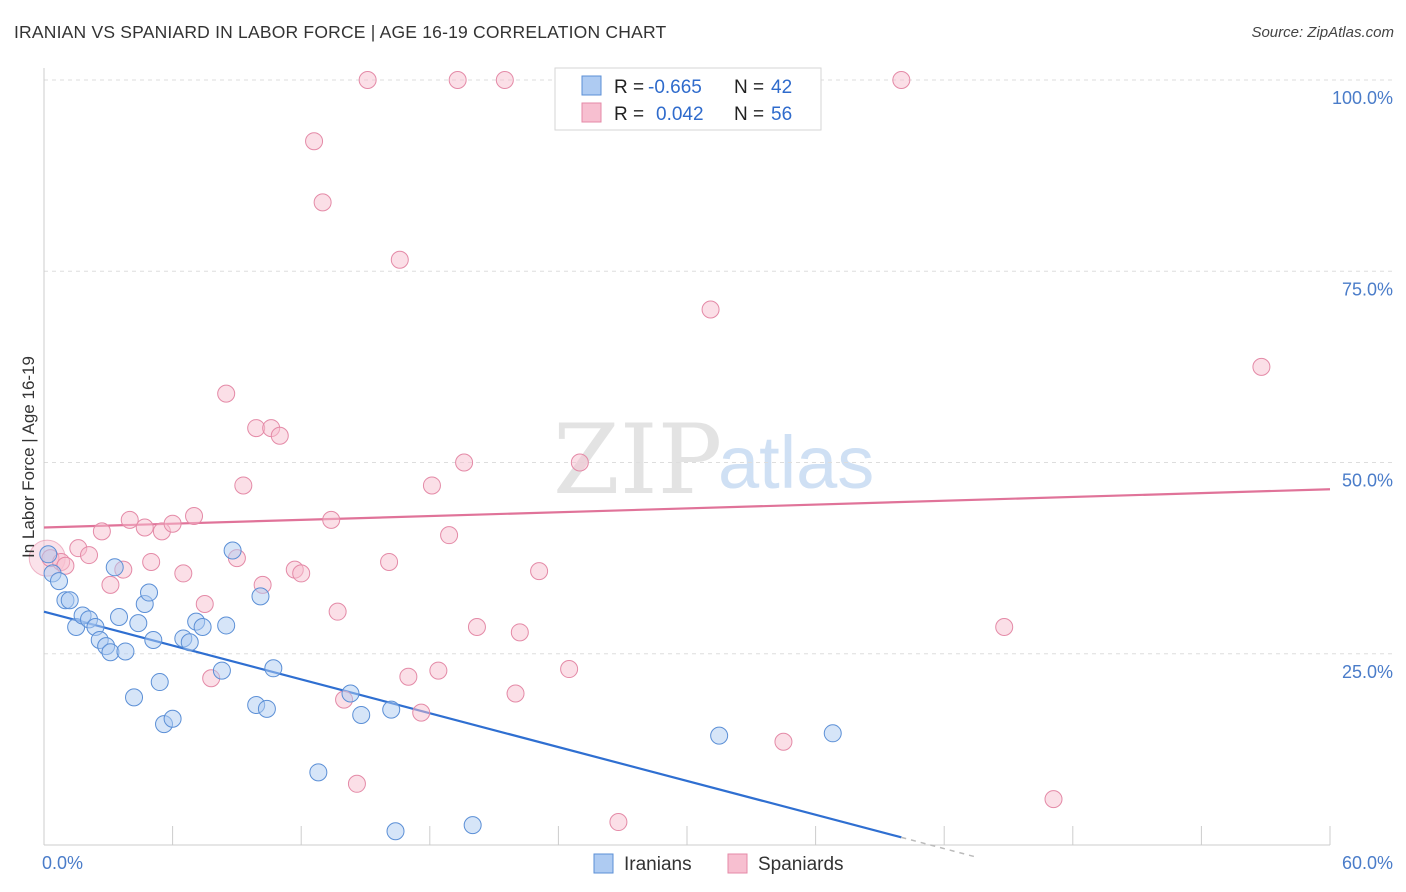 The width and height of the screenshot is (1406, 892). Describe the element at coordinates (1362, 98) in the screenshot. I see `y-tick-label: 100.0%` at that location.